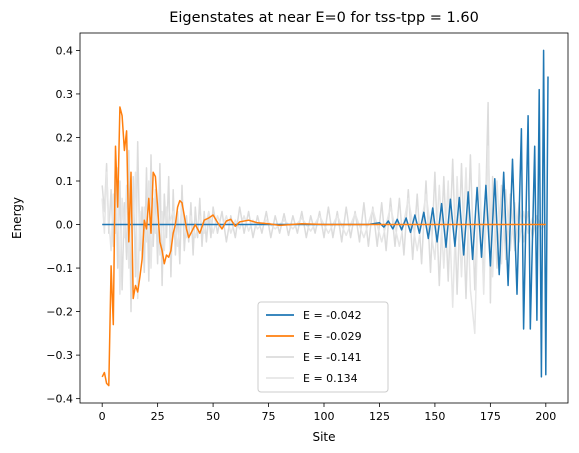 The width and height of the screenshot is (579, 453). What do you see at coordinates (17, 218) in the screenshot?
I see `y-axis-label: Energy` at bounding box center [17, 218].